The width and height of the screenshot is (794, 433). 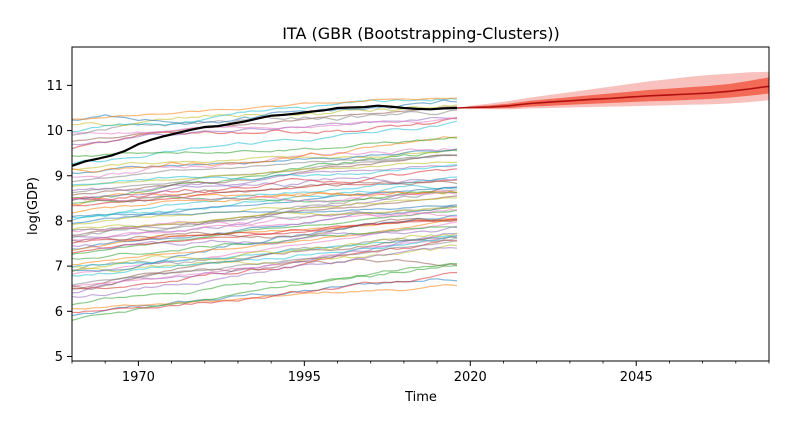 What do you see at coordinates (54, 86) in the screenshot?
I see `y-tick-label: 11` at bounding box center [54, 86].